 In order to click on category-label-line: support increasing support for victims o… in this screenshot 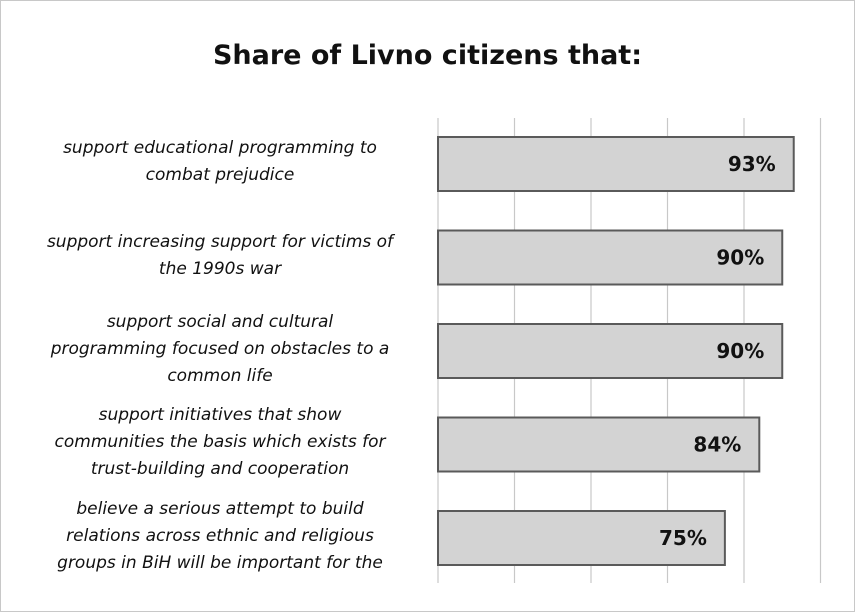, I will do `click(220, 241)`.